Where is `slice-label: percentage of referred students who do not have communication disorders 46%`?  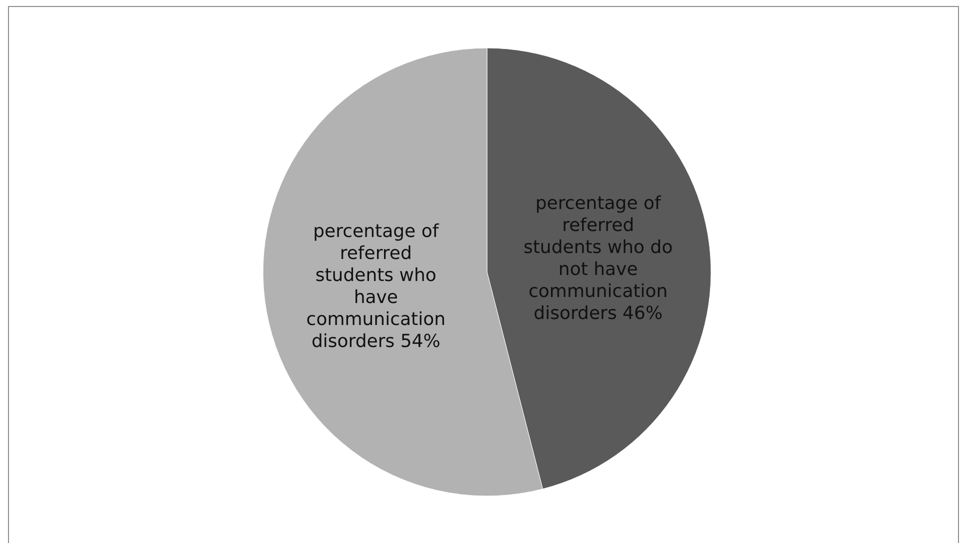 slice-label: percentage of referred students who do not have communication disorders 46% is located at coordinates (598, 258).